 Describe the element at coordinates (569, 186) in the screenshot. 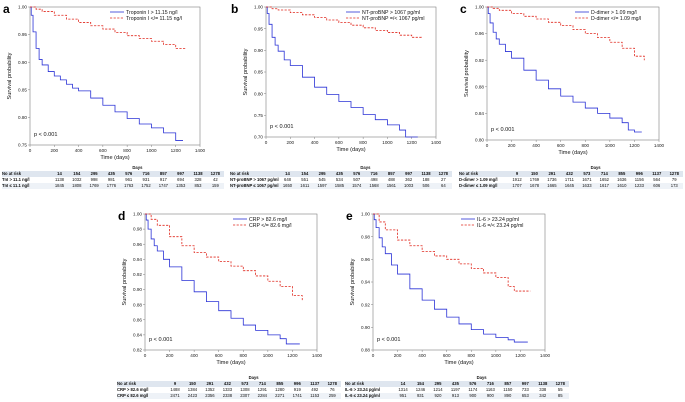

I see `risk-table-cell: 1645` at that location.